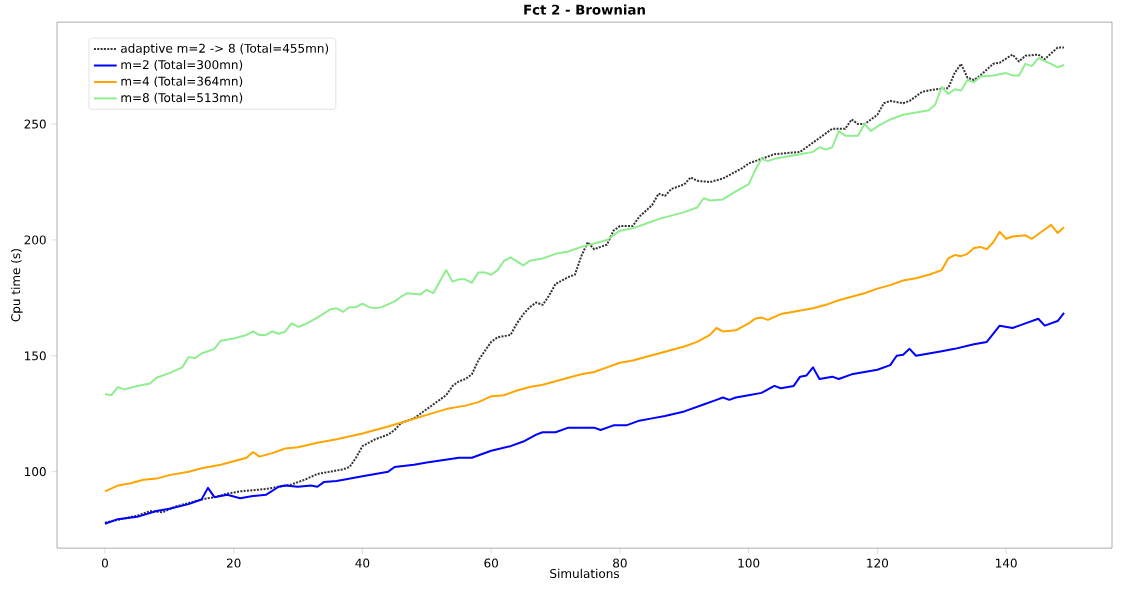  Describe the element at coordinates (491, 563) in the screenshot. I see `x-tick-label: 60` at that location.